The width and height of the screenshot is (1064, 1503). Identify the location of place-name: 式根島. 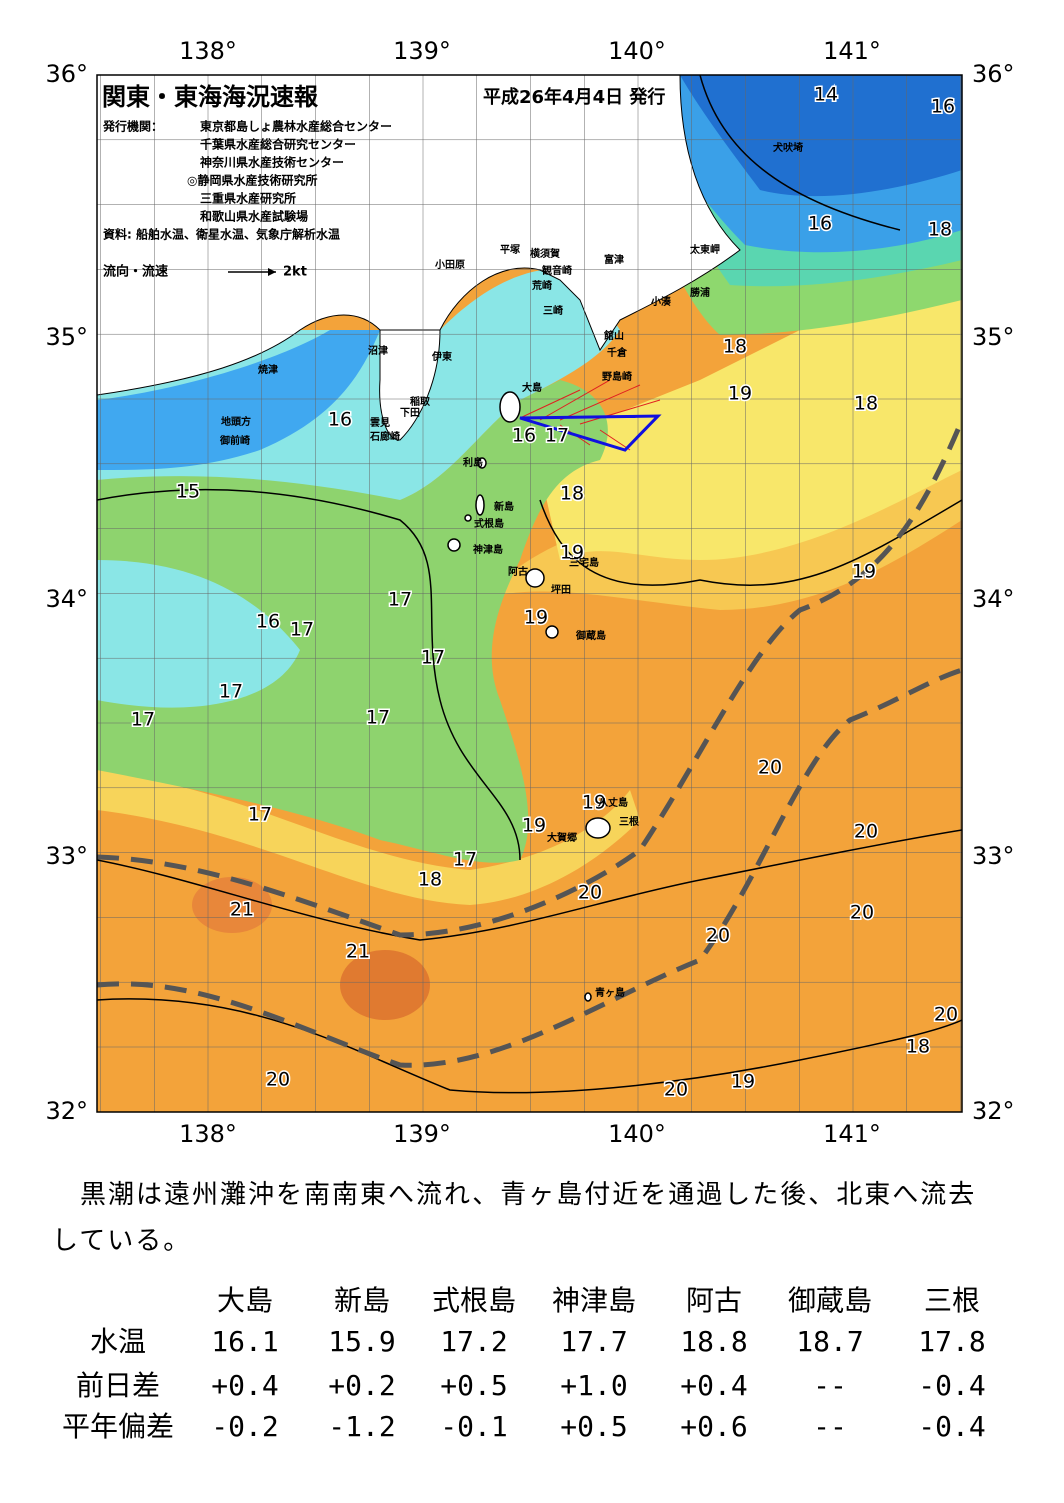
(489, 523).